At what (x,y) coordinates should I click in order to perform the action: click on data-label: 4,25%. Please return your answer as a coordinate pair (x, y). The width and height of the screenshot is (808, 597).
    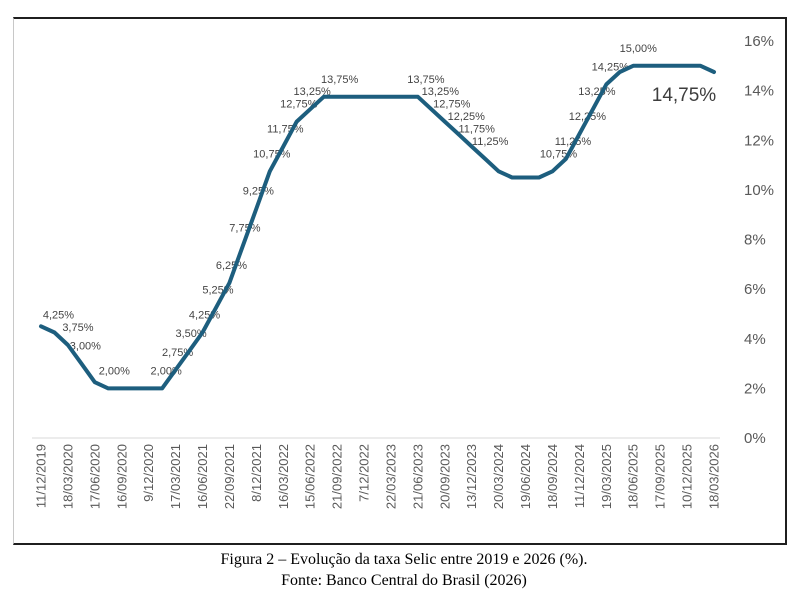
    Looking at the image, I should click on (58, 316).